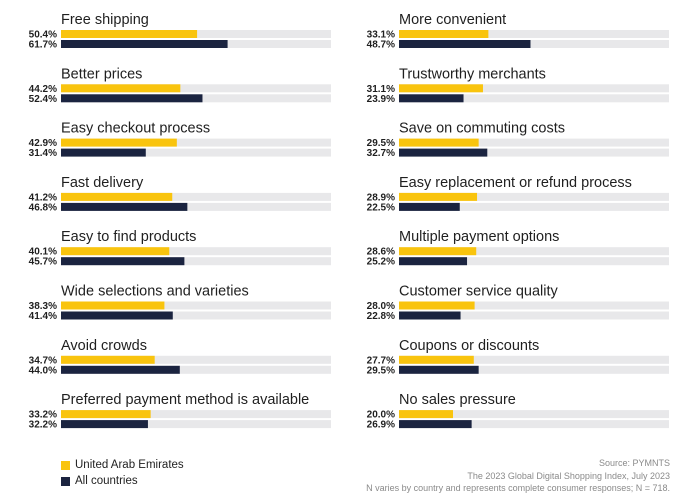 The height and width of the screenshot is (497, 692). What do you see at coordinates (438, 251) in the screenshot?
I see `bar-uae-multiple-payment-options` at bounding box center [438, 251].